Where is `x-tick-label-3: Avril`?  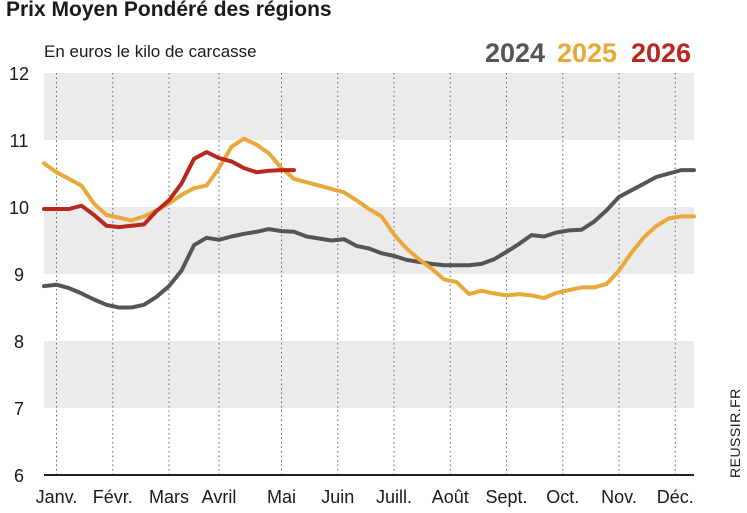
x-tick-label-3: Avril is located at coordinates (219, 497).